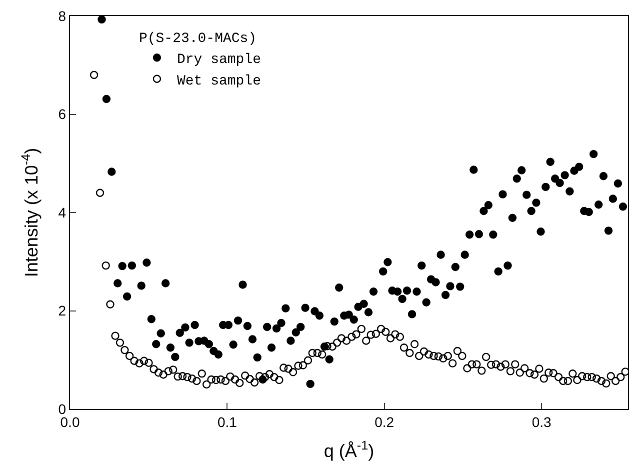  What do you see at coordinates (62, 114) in the screenshot?
I see `y-tick-label: 6` at bounding box center [62, 114].